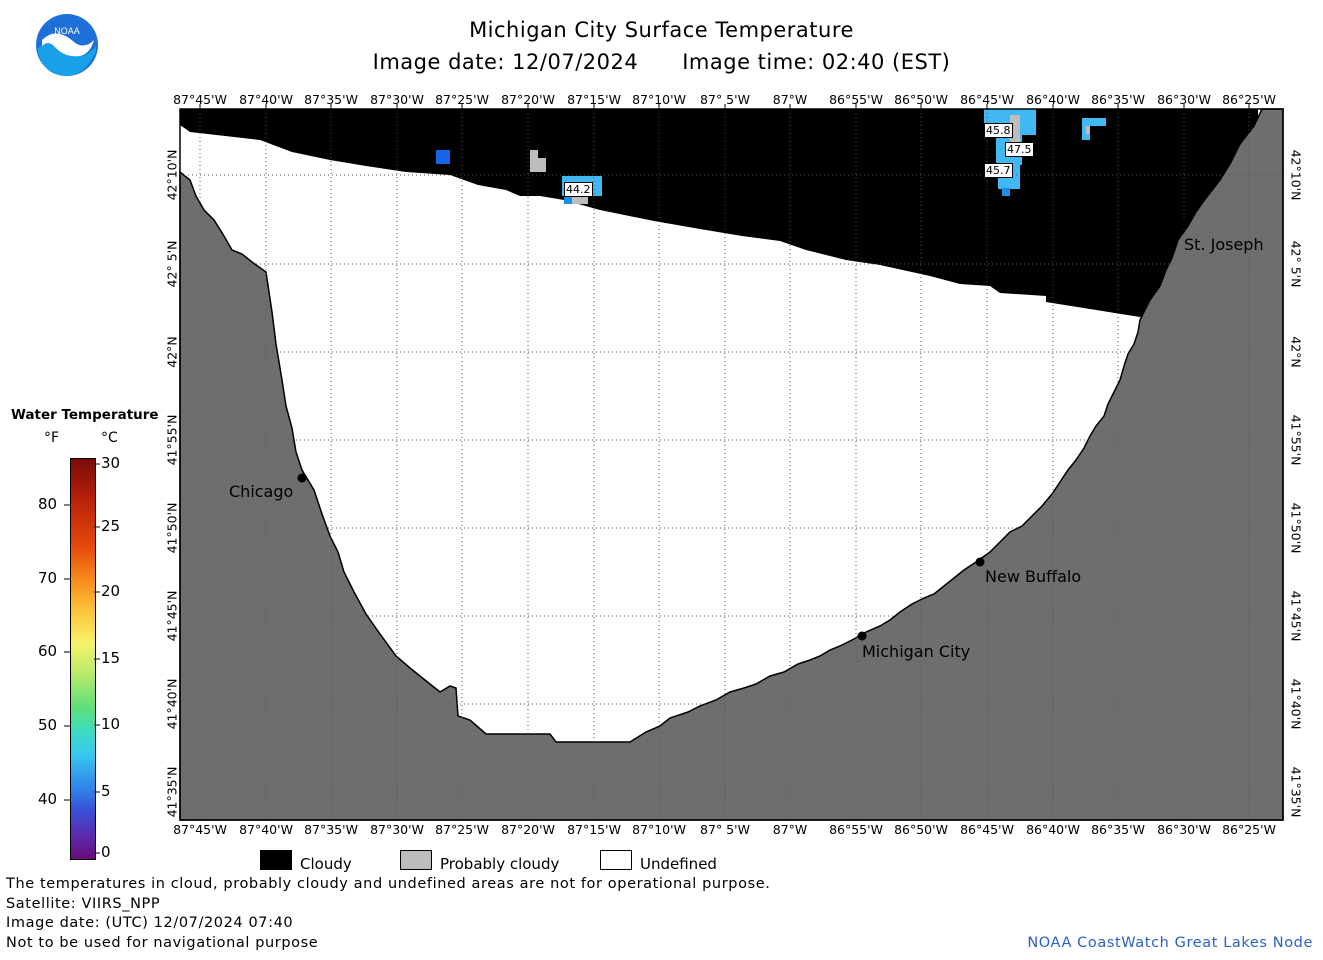 The height and width of the screenshot is (960, 1323). I want to click on colorbar-tick-f: 50, so click(48, 725).